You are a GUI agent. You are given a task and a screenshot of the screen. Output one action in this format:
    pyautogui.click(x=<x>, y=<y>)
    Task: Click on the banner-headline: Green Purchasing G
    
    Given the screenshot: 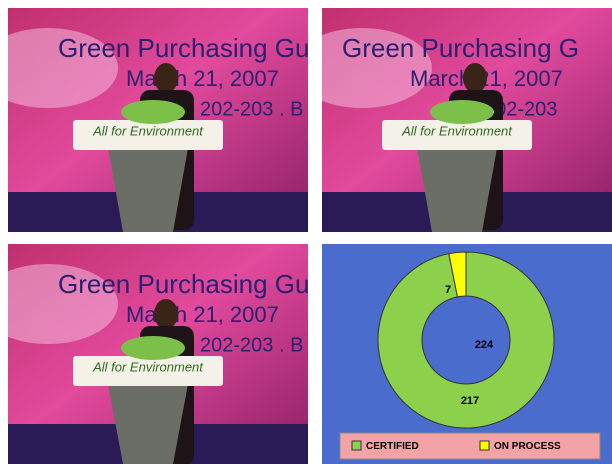 What is the action you would take?
    pyautogui.click(x=460, y=48)
    